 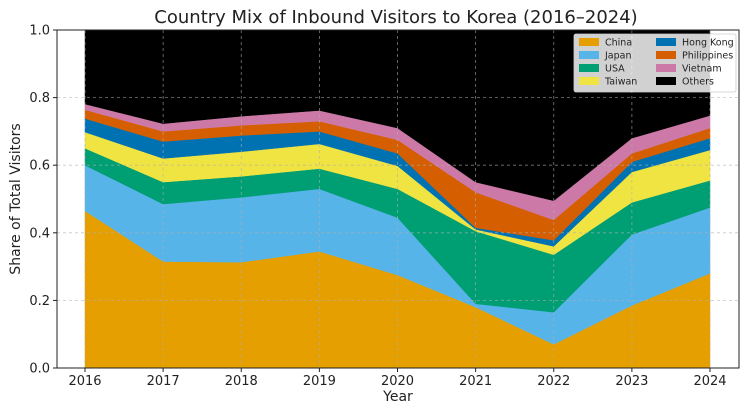 What do you see at coordinates (589, 42) in the screenshot?
I see `legend-swatch-china` at bounding box center [589, 42].